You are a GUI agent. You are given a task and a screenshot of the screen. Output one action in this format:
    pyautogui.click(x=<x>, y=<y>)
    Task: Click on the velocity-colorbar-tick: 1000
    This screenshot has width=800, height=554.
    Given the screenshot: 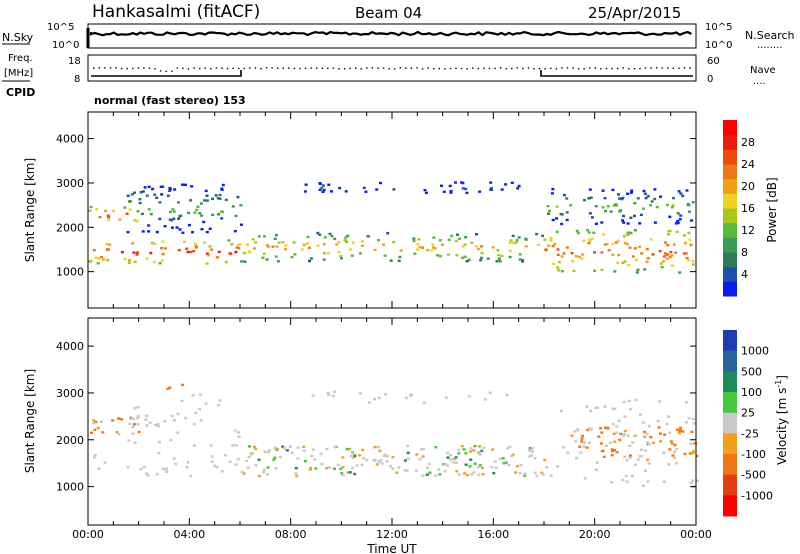 What is the action you would take?
    pyautogui.click(x=755, y=351)
    